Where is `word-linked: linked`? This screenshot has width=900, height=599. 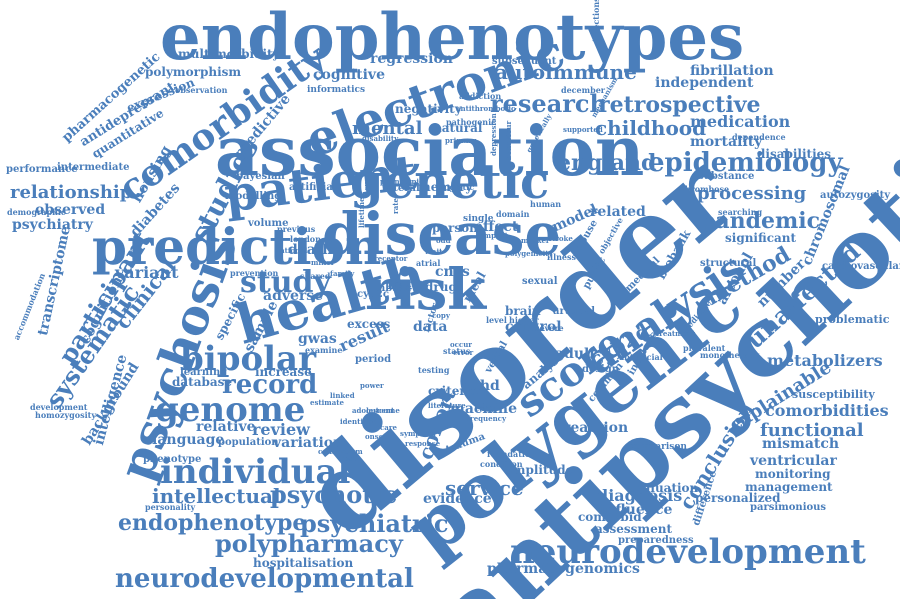
word-linked: linked is located at coordinates (342, 395).